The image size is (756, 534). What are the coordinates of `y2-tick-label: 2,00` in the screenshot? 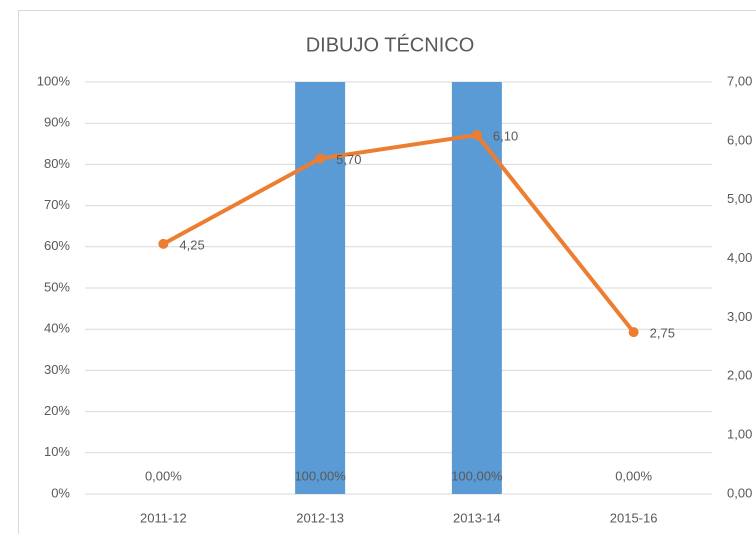 It's located at (739, 375).